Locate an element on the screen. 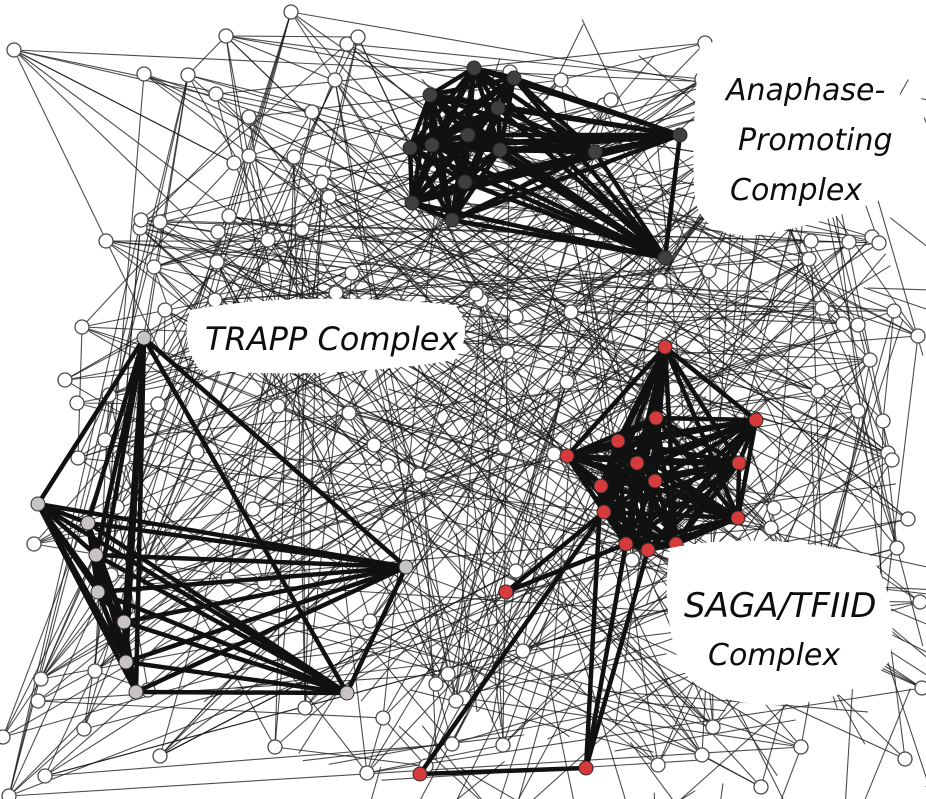 Image resolution: width=926 pixels, height=799 pixels. apc-label-line-3: Complex is located at coordinates (796, 190).